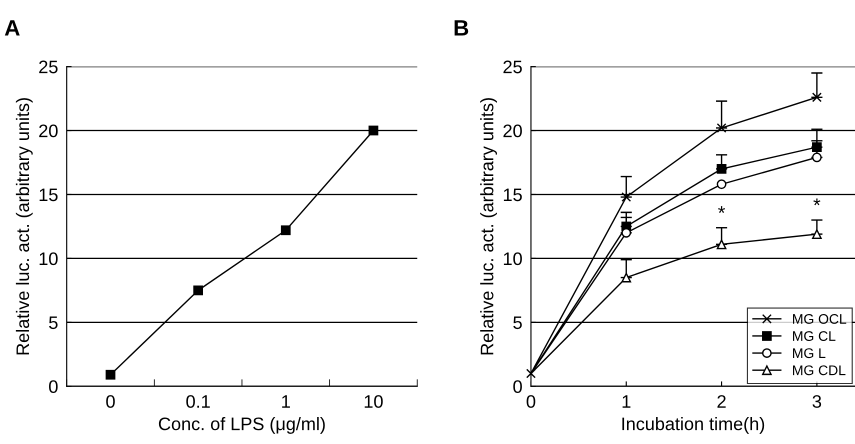  What do you see at coordinates (819, 370) in the screenshot?
I see `legend-label: MG CDL` at bounding box center [819, 370].